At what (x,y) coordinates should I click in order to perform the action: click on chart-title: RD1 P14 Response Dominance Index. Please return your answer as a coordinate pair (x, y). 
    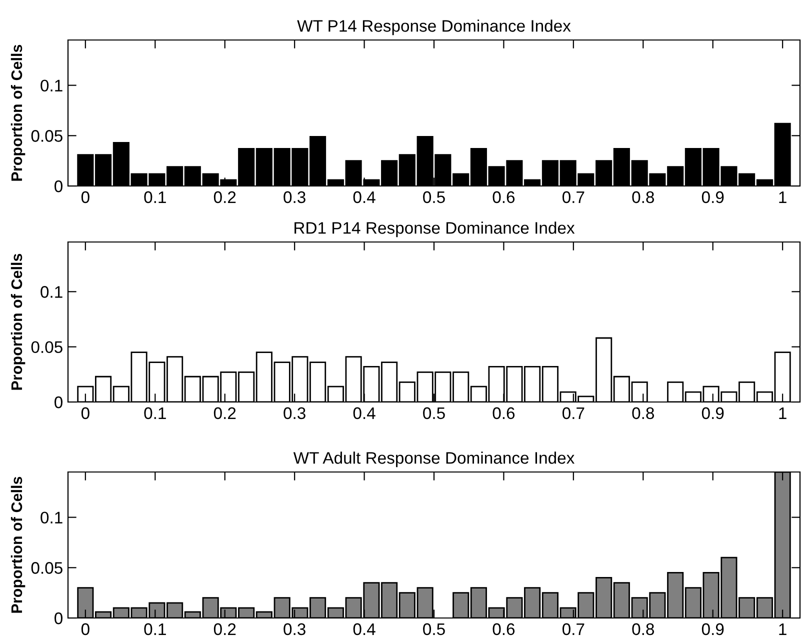
    Looking at the image, I should click on (434, 230).